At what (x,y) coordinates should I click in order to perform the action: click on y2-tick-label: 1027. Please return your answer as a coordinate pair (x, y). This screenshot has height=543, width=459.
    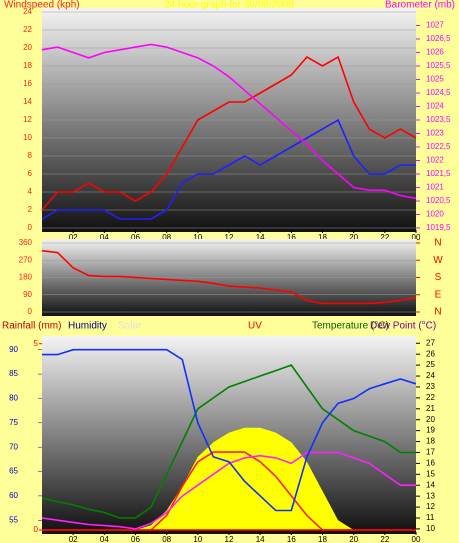
    Looking at the image, I should click on (435, 25).